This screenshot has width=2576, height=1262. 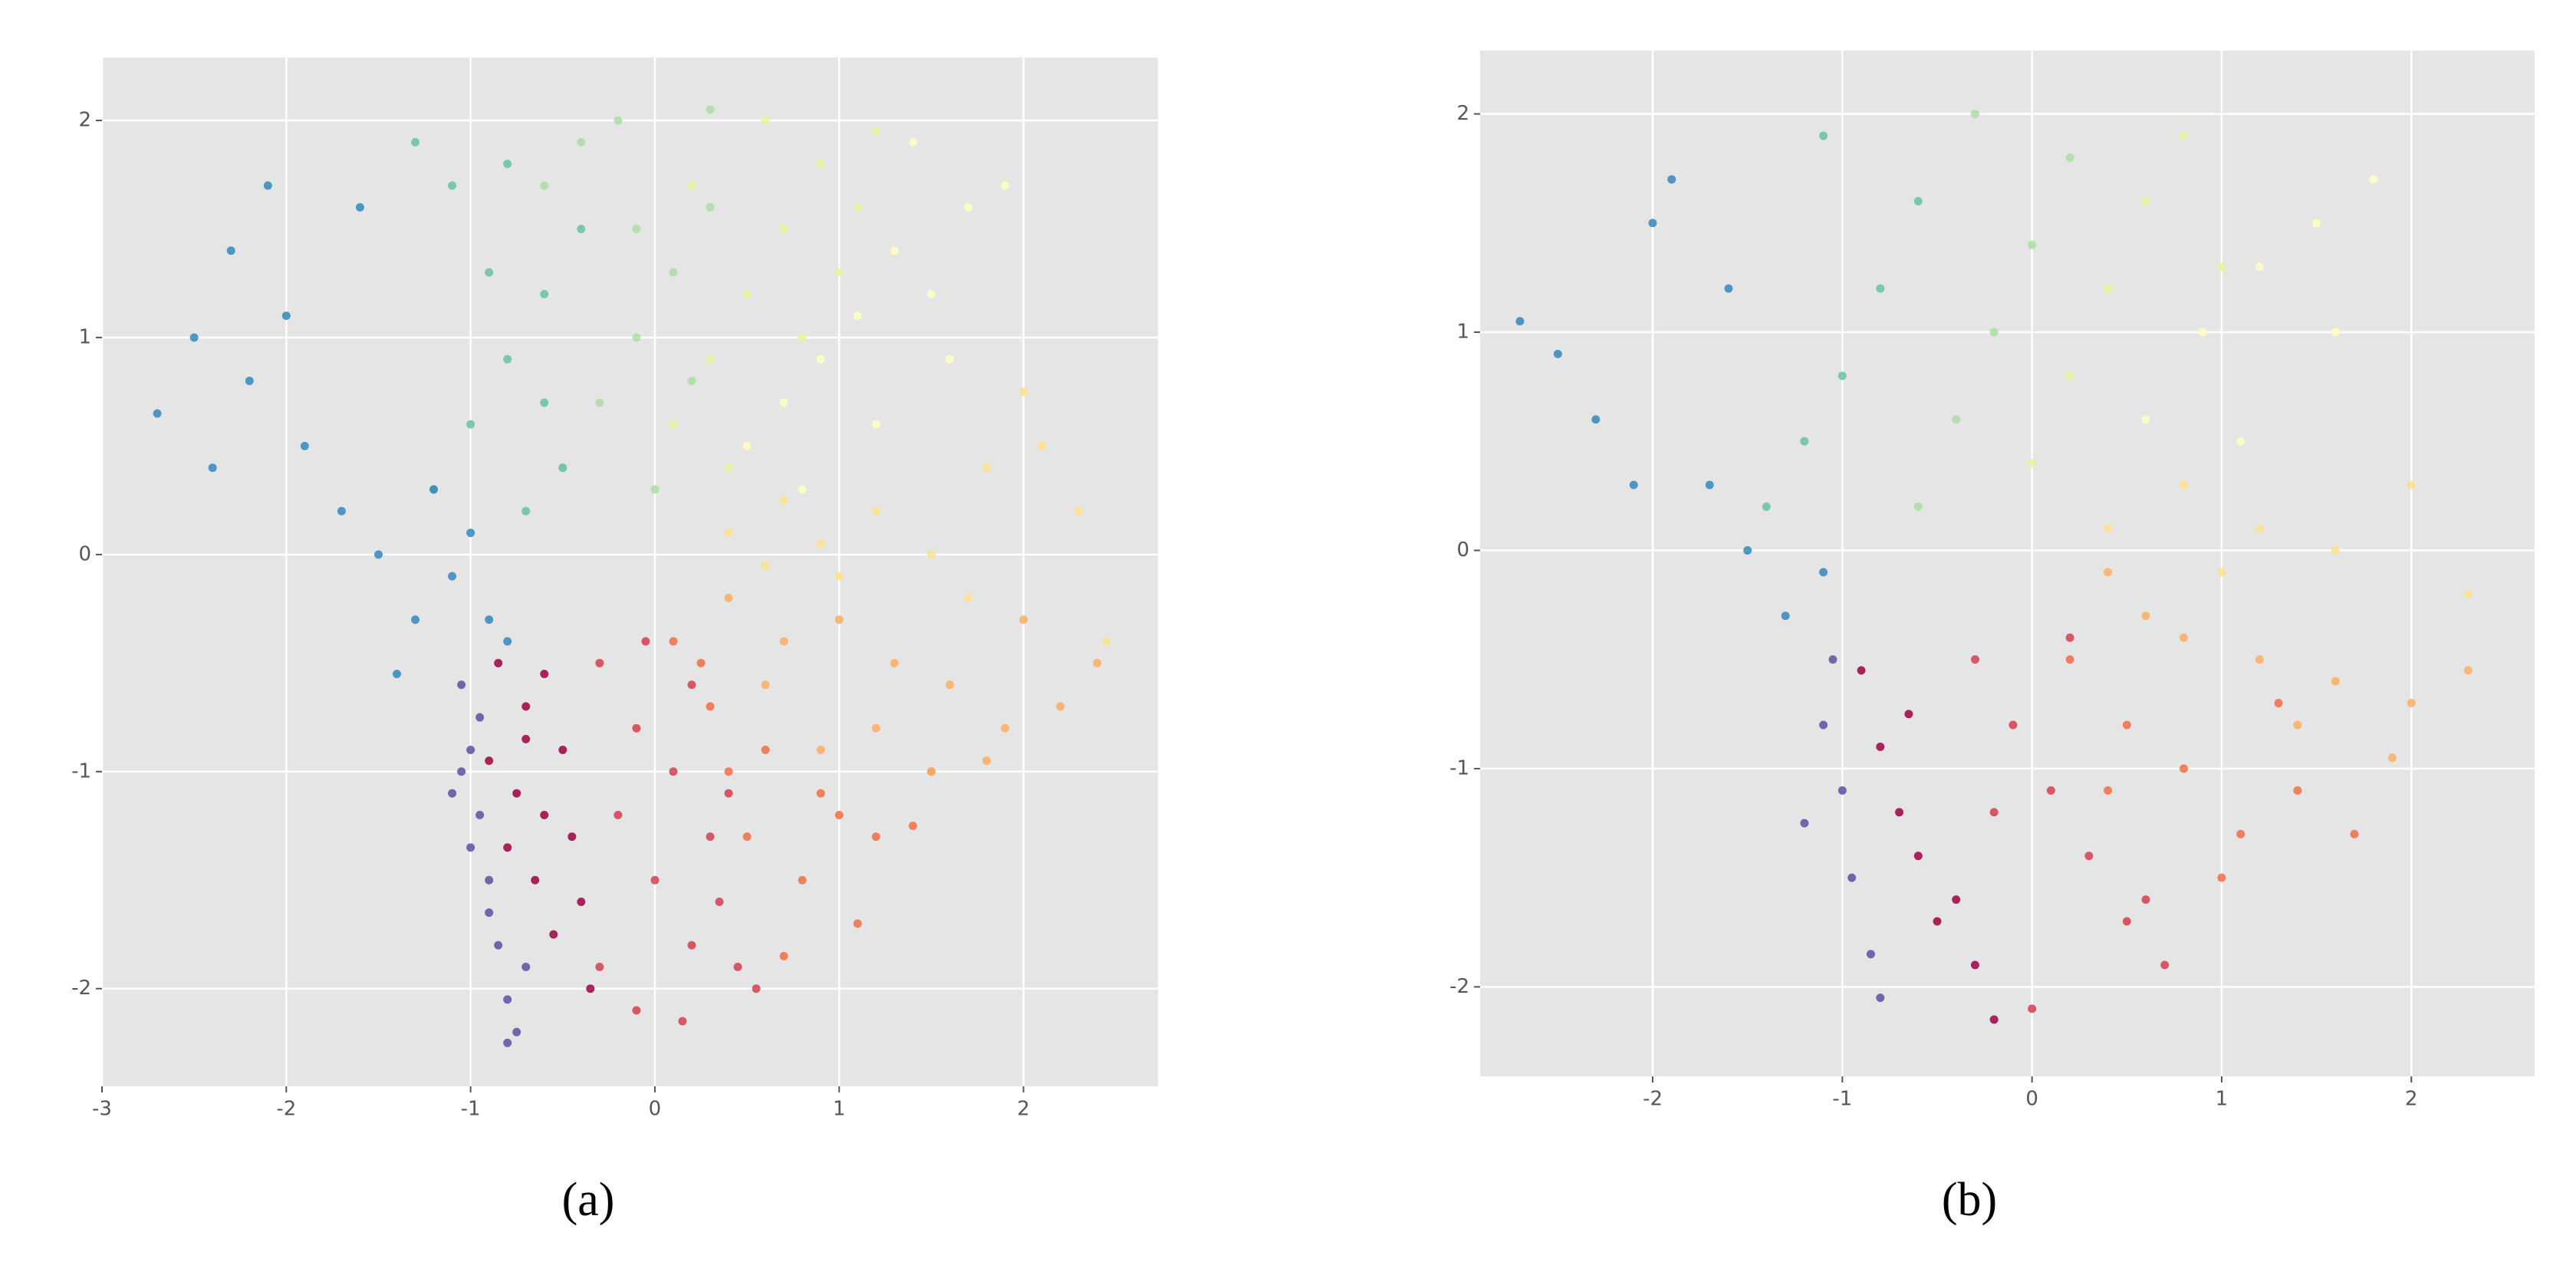 What do you see at coordinates (1842, 1099) in the screenshot?
I see `x-tick-label: -1` at bounding box center [1842, 1099].